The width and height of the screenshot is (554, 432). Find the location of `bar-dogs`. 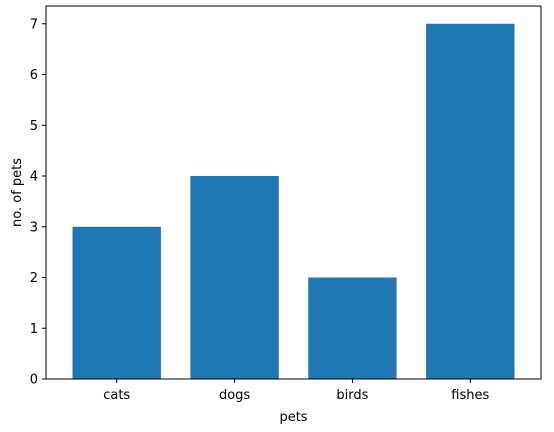

bar-dogs is located at coordinates (234, 277).